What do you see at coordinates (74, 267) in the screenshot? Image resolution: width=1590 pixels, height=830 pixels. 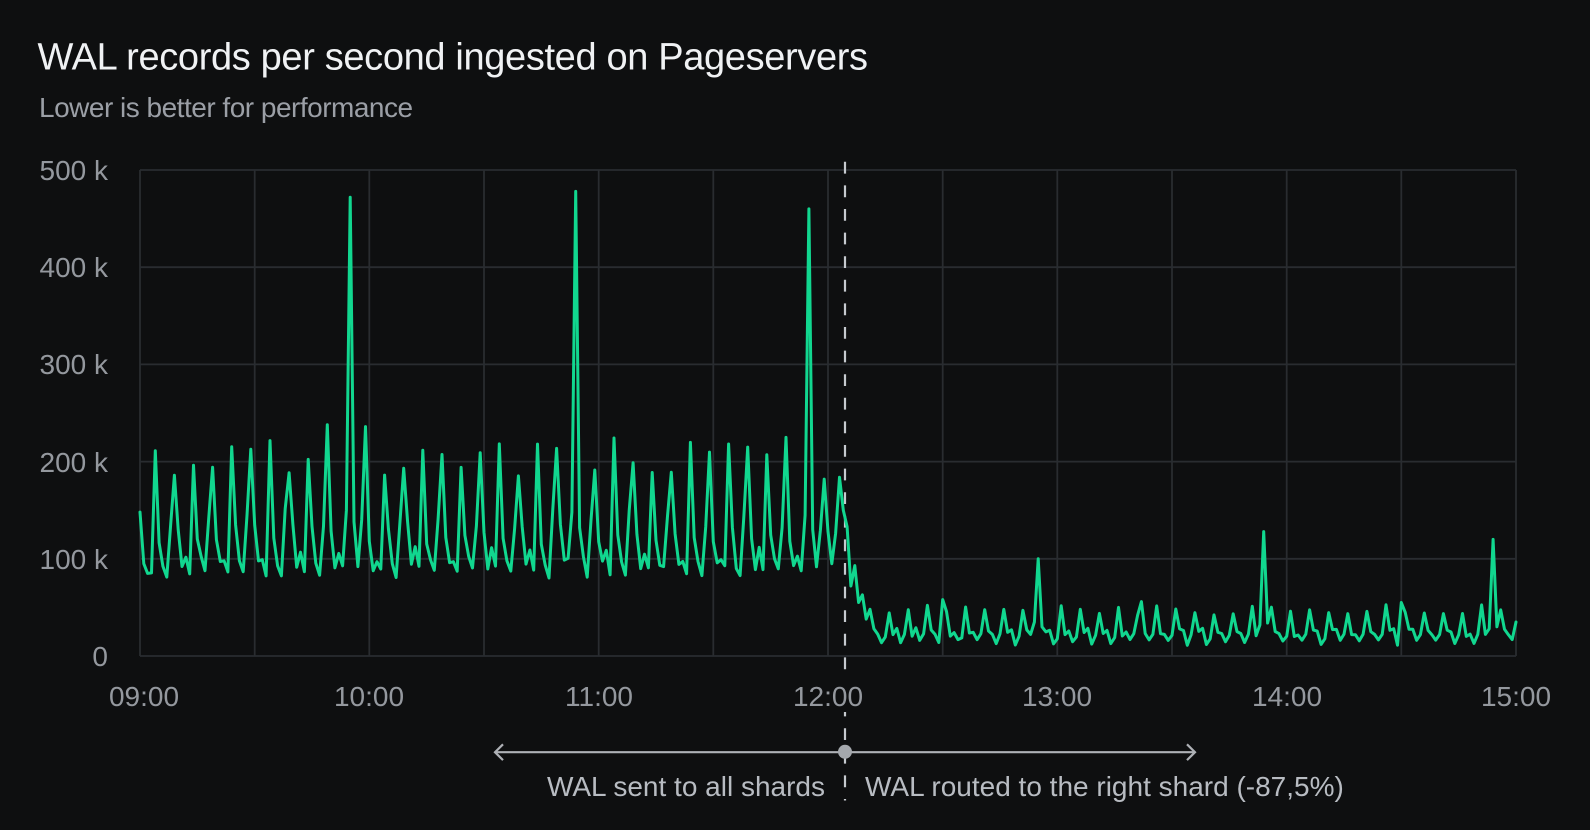 I see `svg-text: 400 k` at bounding box center [74, 267].